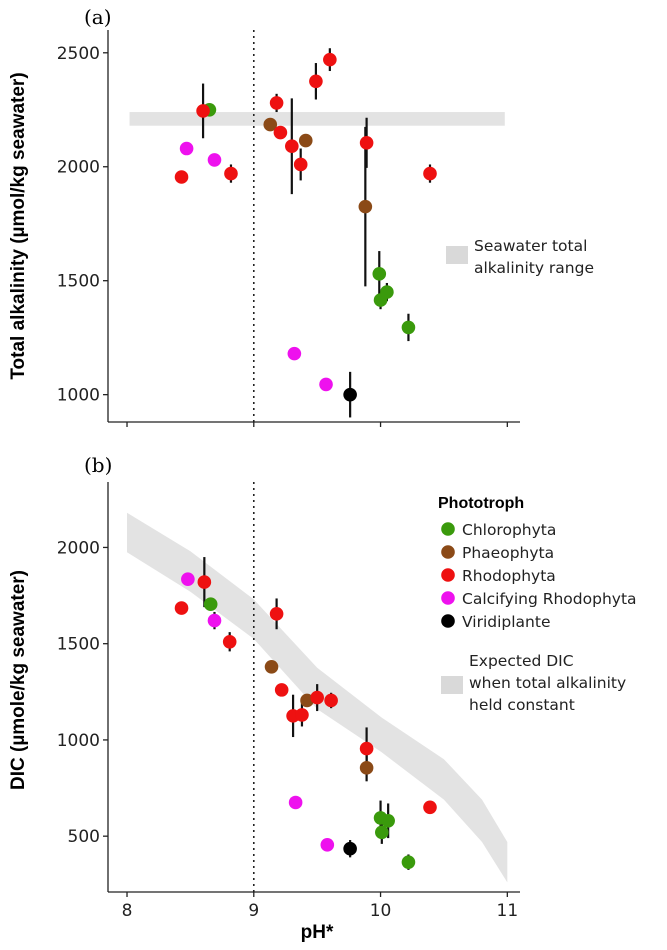 The image size is (667, 950). I want to click on expected-dic-legend-line-2: when total alkalinity, so click(547, 683).